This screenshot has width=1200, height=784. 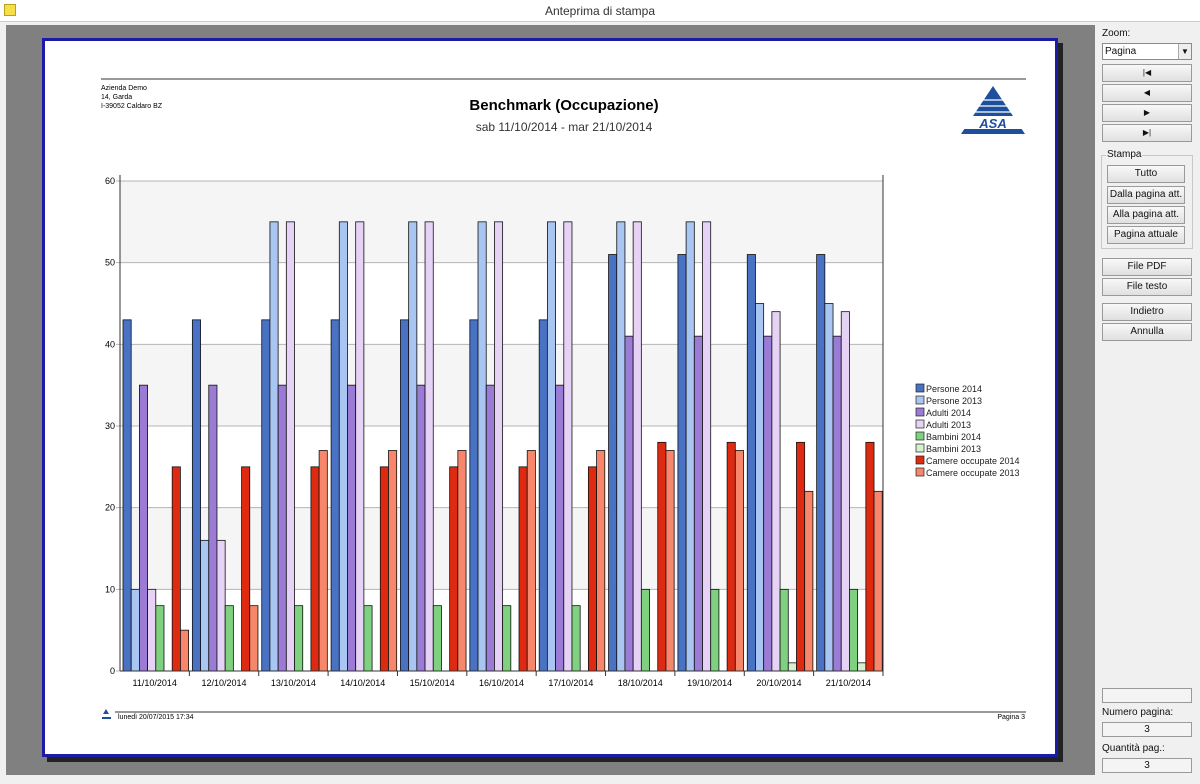 I want to click on print-from-current-button: Dalla pagina att., so click(x=1146, y=195).